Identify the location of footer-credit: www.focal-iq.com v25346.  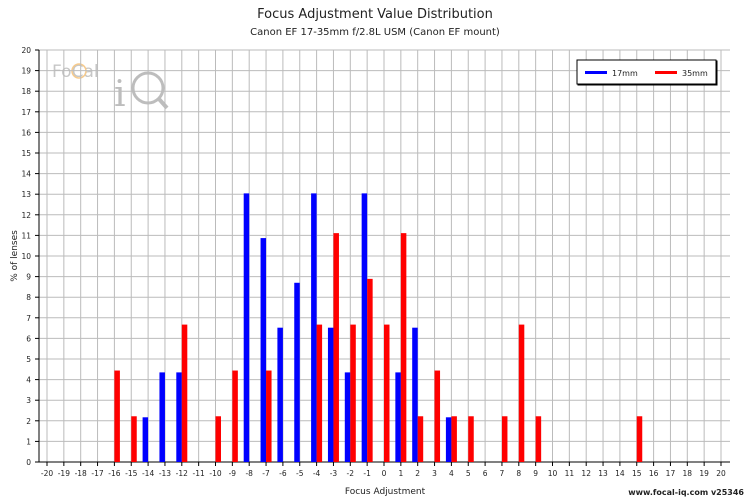
(686, 492).